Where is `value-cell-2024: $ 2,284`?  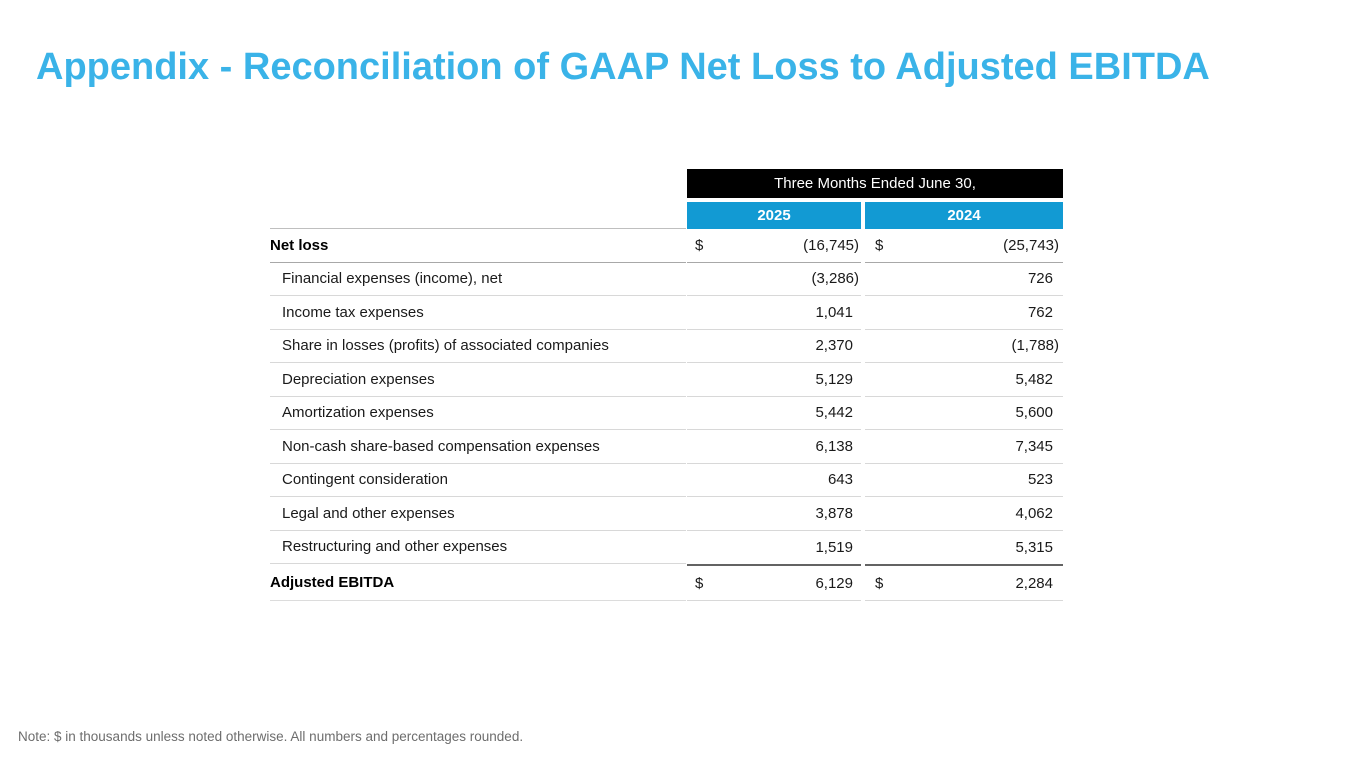 value-cell-2024: $ 2,284 is located at coordinates (964, 582).